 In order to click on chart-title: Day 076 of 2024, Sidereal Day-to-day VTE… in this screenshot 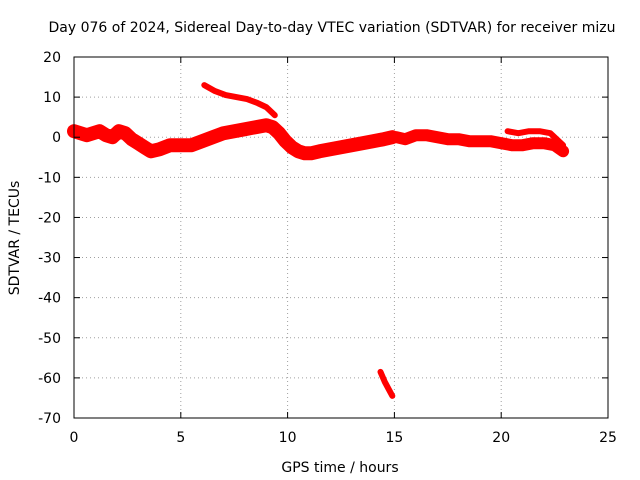, I will do `click(332, 28)`.